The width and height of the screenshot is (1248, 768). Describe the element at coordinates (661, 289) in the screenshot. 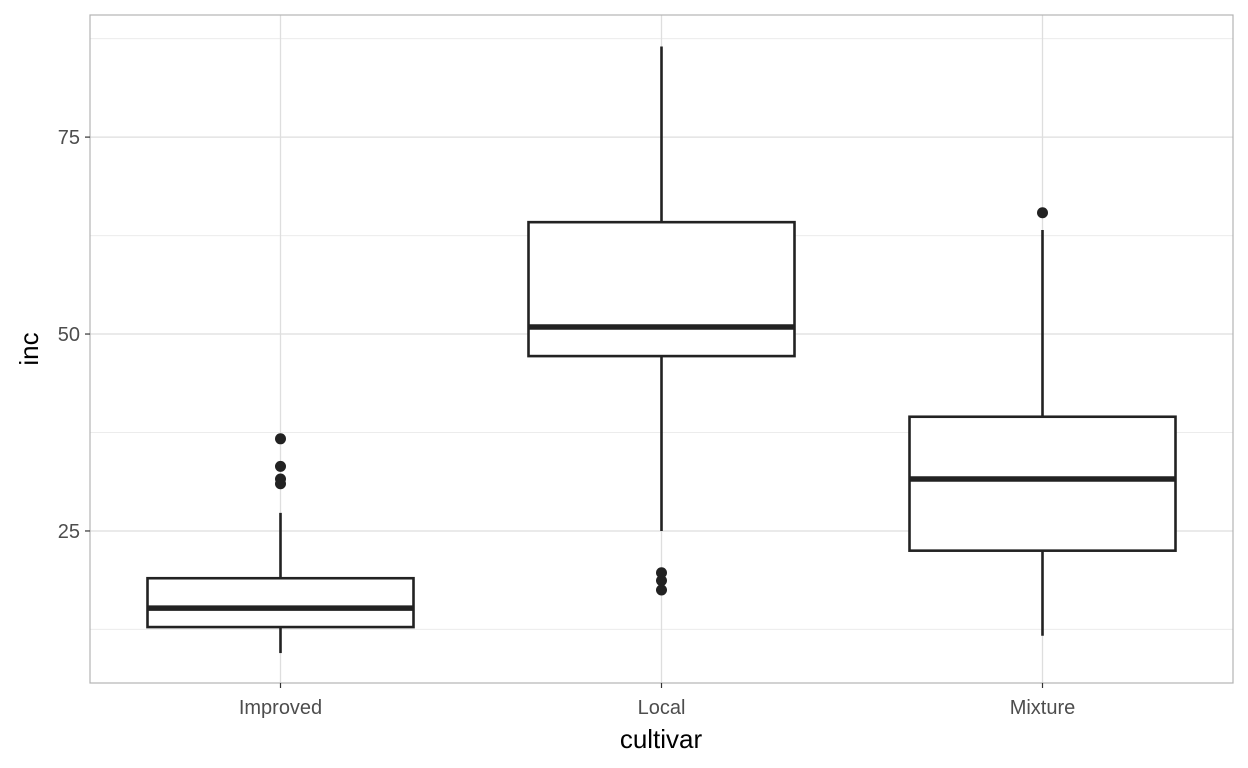

I see `box-local` at that location.